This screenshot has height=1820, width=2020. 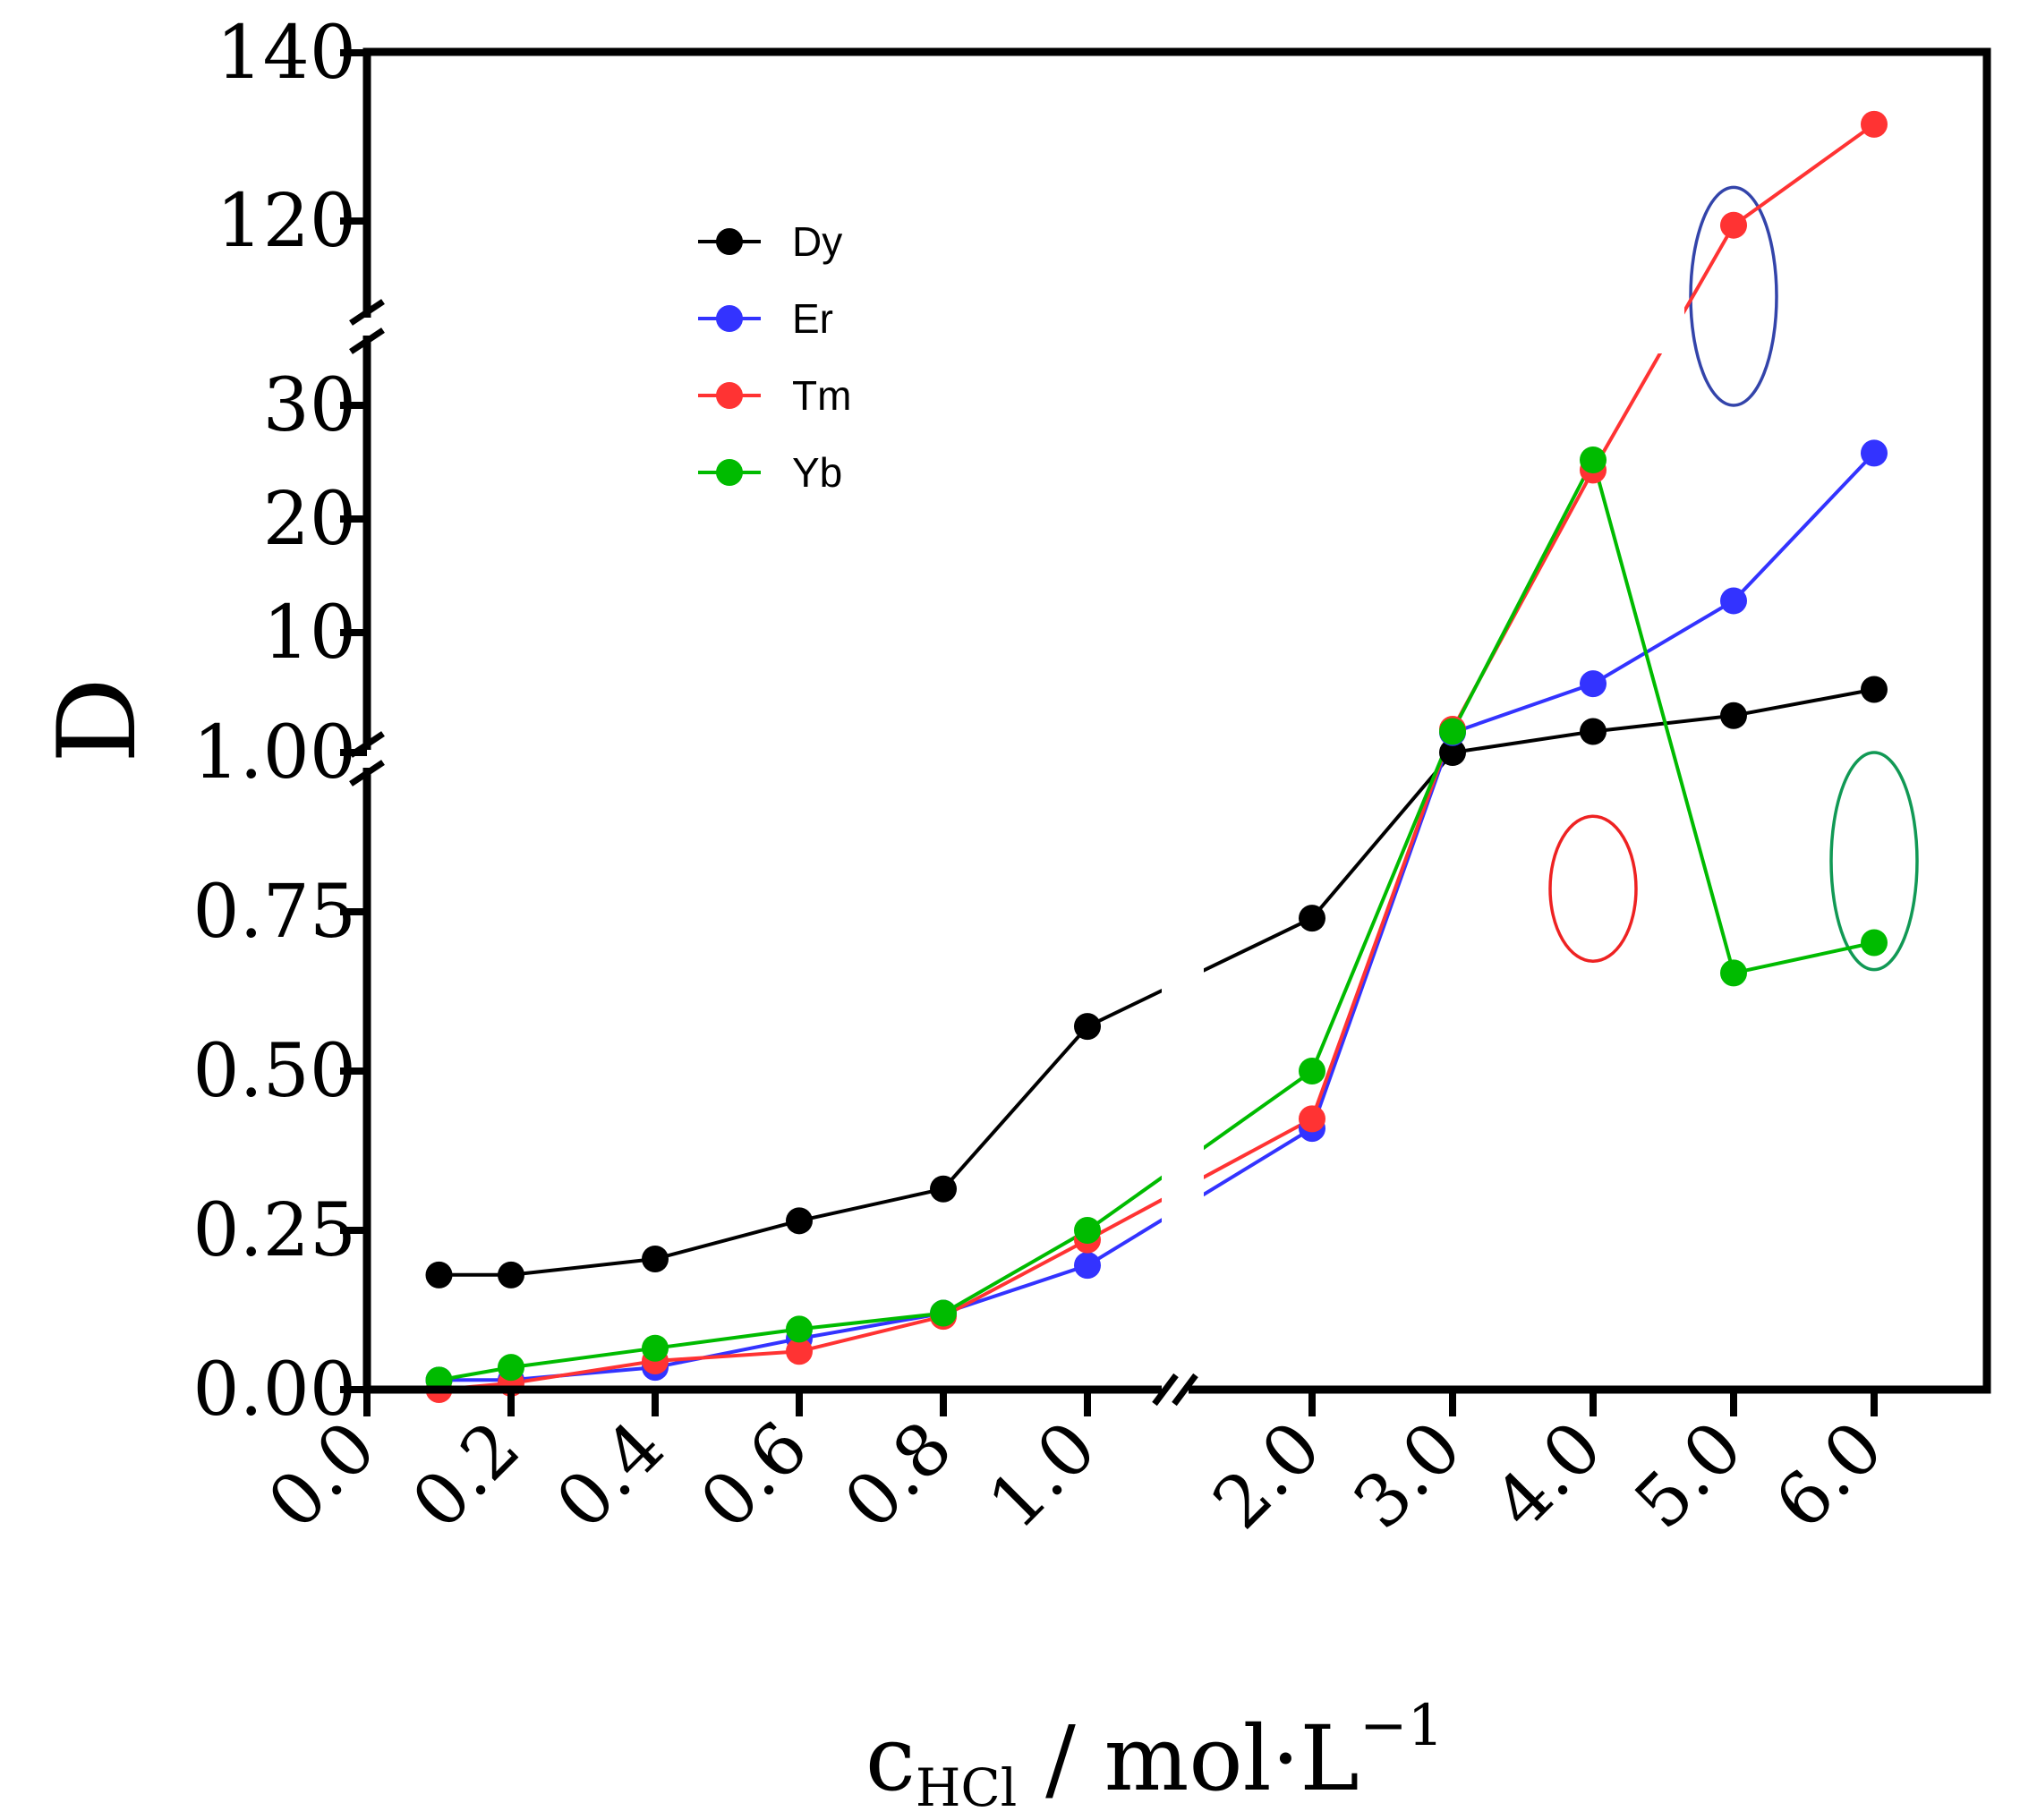 I want to click on point-dy-0.1, so click(x=439, y=1274).